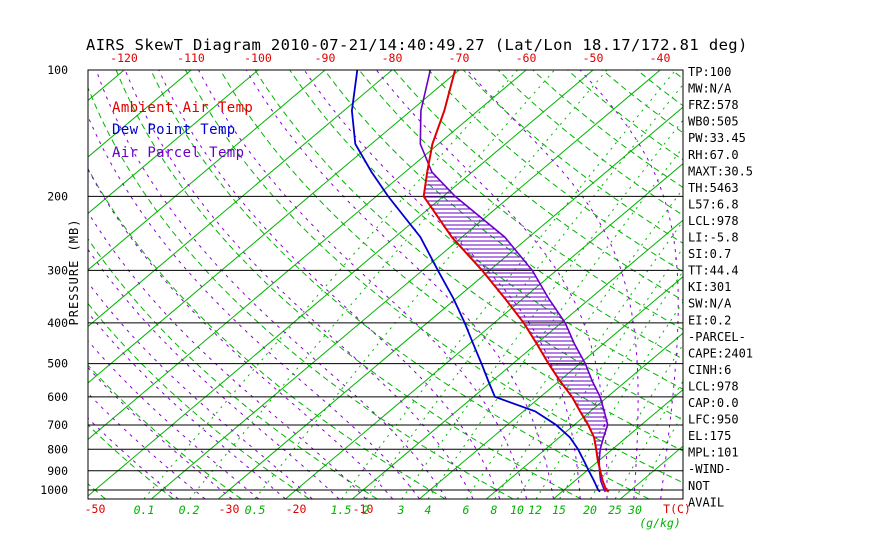 This screenshot has width=870, height=560. I want to click on legend-dew-point-temp: Dew Point Temp, so click(174, 130).